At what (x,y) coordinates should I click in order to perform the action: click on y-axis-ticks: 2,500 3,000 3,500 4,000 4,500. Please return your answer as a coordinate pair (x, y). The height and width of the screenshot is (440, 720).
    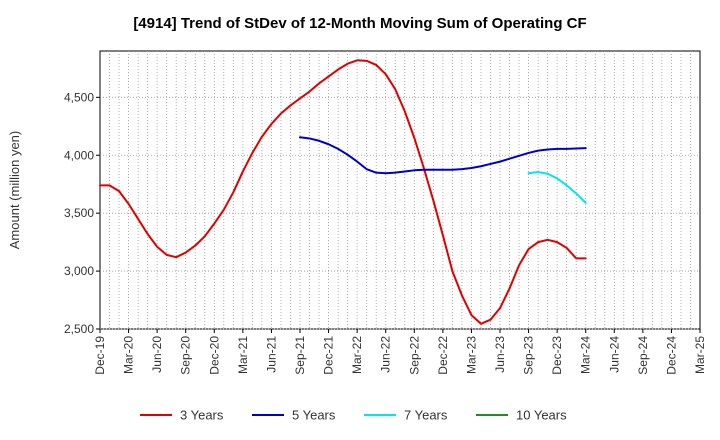
    Looking at the image, I should click on (82, 213).